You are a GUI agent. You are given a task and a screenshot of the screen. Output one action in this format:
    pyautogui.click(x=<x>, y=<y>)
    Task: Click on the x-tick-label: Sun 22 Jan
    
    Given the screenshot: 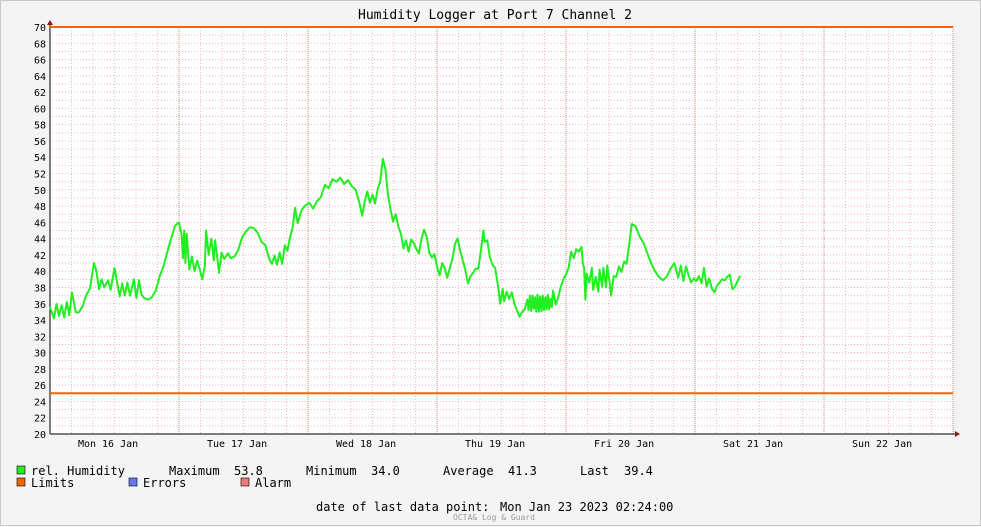 What is the action you would take?
    pyautogui.click(x=882, y=444)
    